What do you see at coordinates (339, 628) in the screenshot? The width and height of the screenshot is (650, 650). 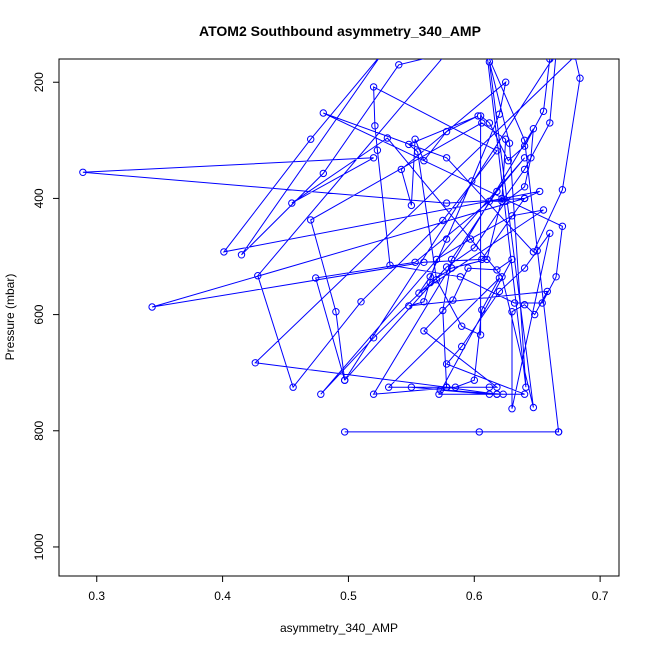 I see `x-axis-label: asymmetry_340_AMP` at bounding box center [339, 628].